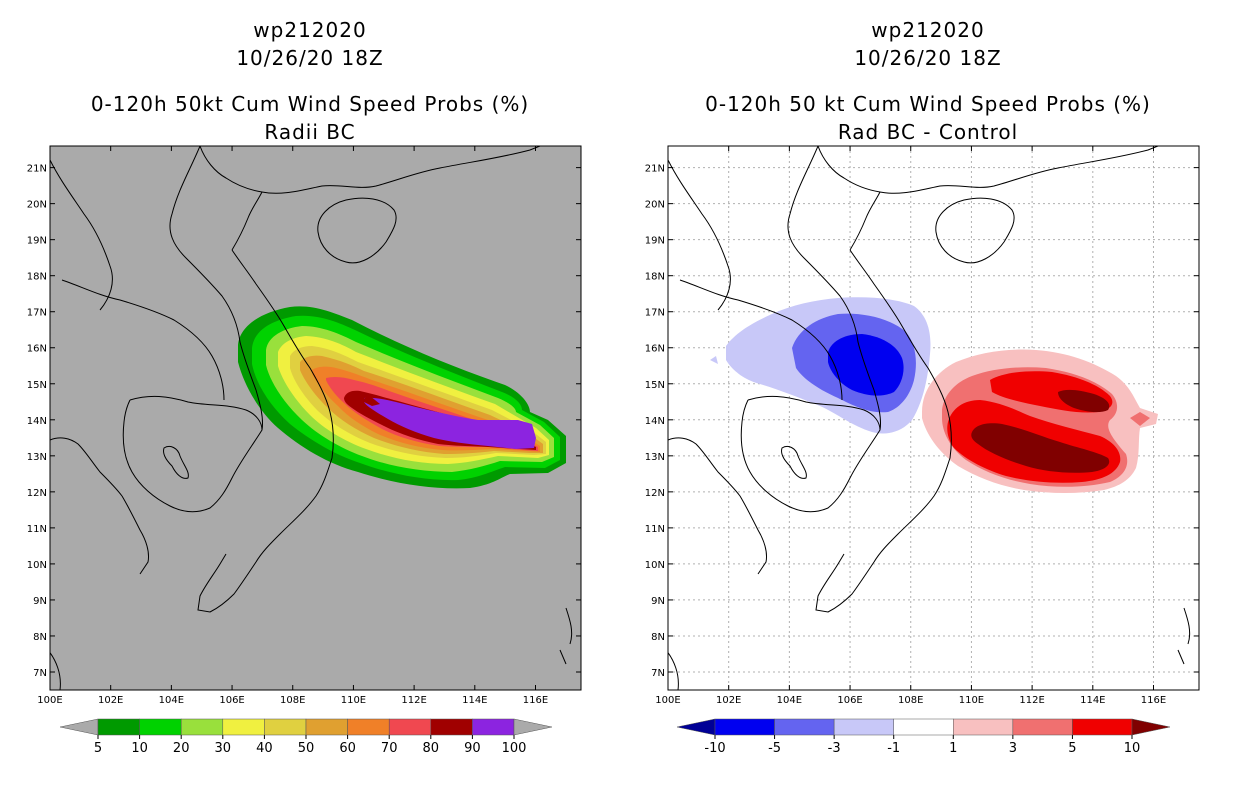 Image resolution: width=1236 pixels, height=800 pixels. What do you see at coordinates (1040, 448) in the screenshot?
I see `diff-pos-10-lower` at bounding box center [1040, 448].